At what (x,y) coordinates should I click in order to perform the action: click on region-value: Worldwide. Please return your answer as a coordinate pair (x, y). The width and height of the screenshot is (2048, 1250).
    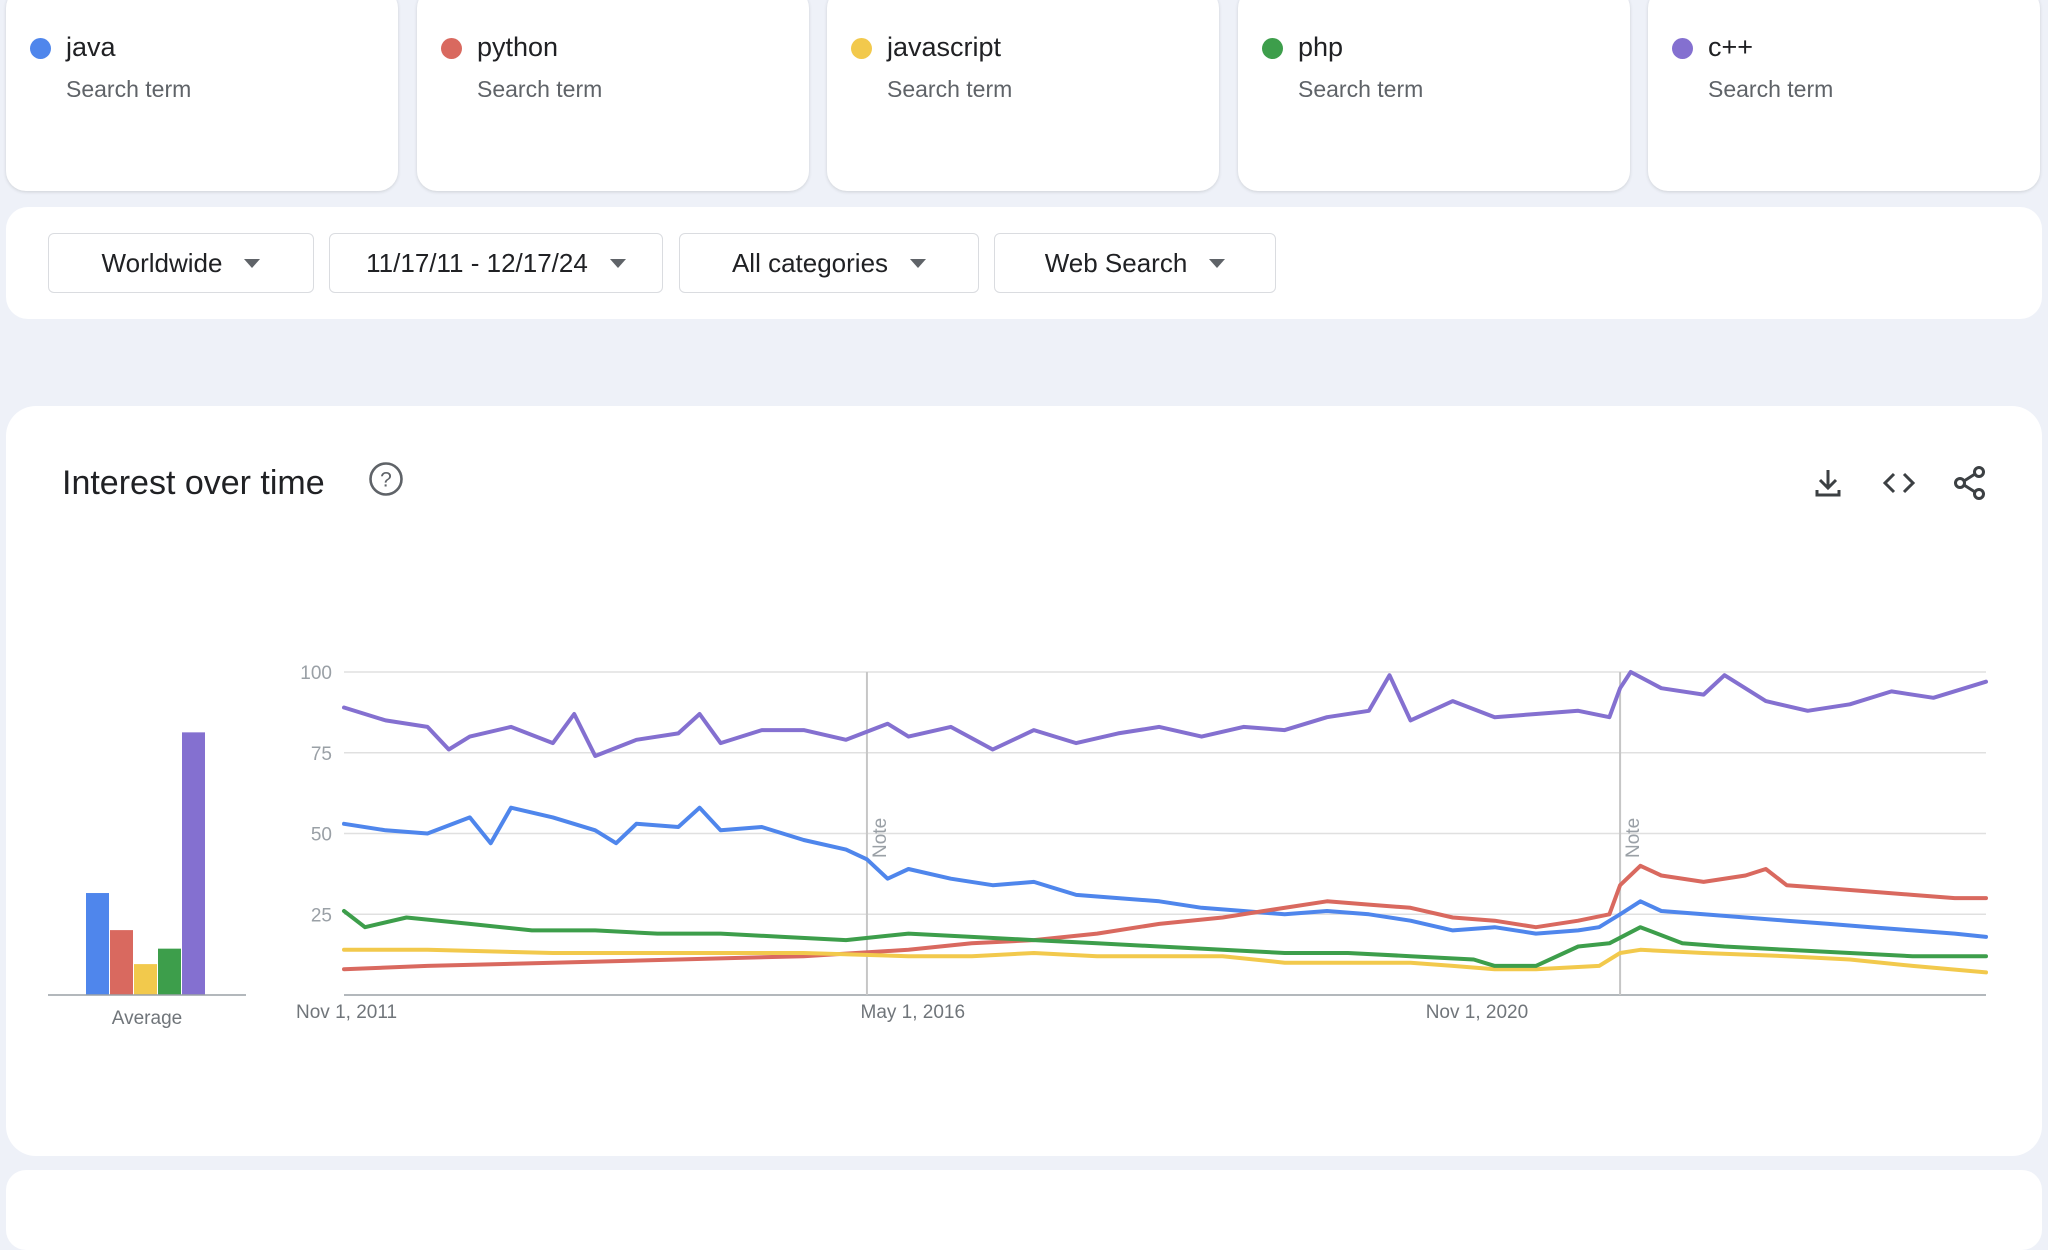
    Looking at the image, I should click on (162, 262).